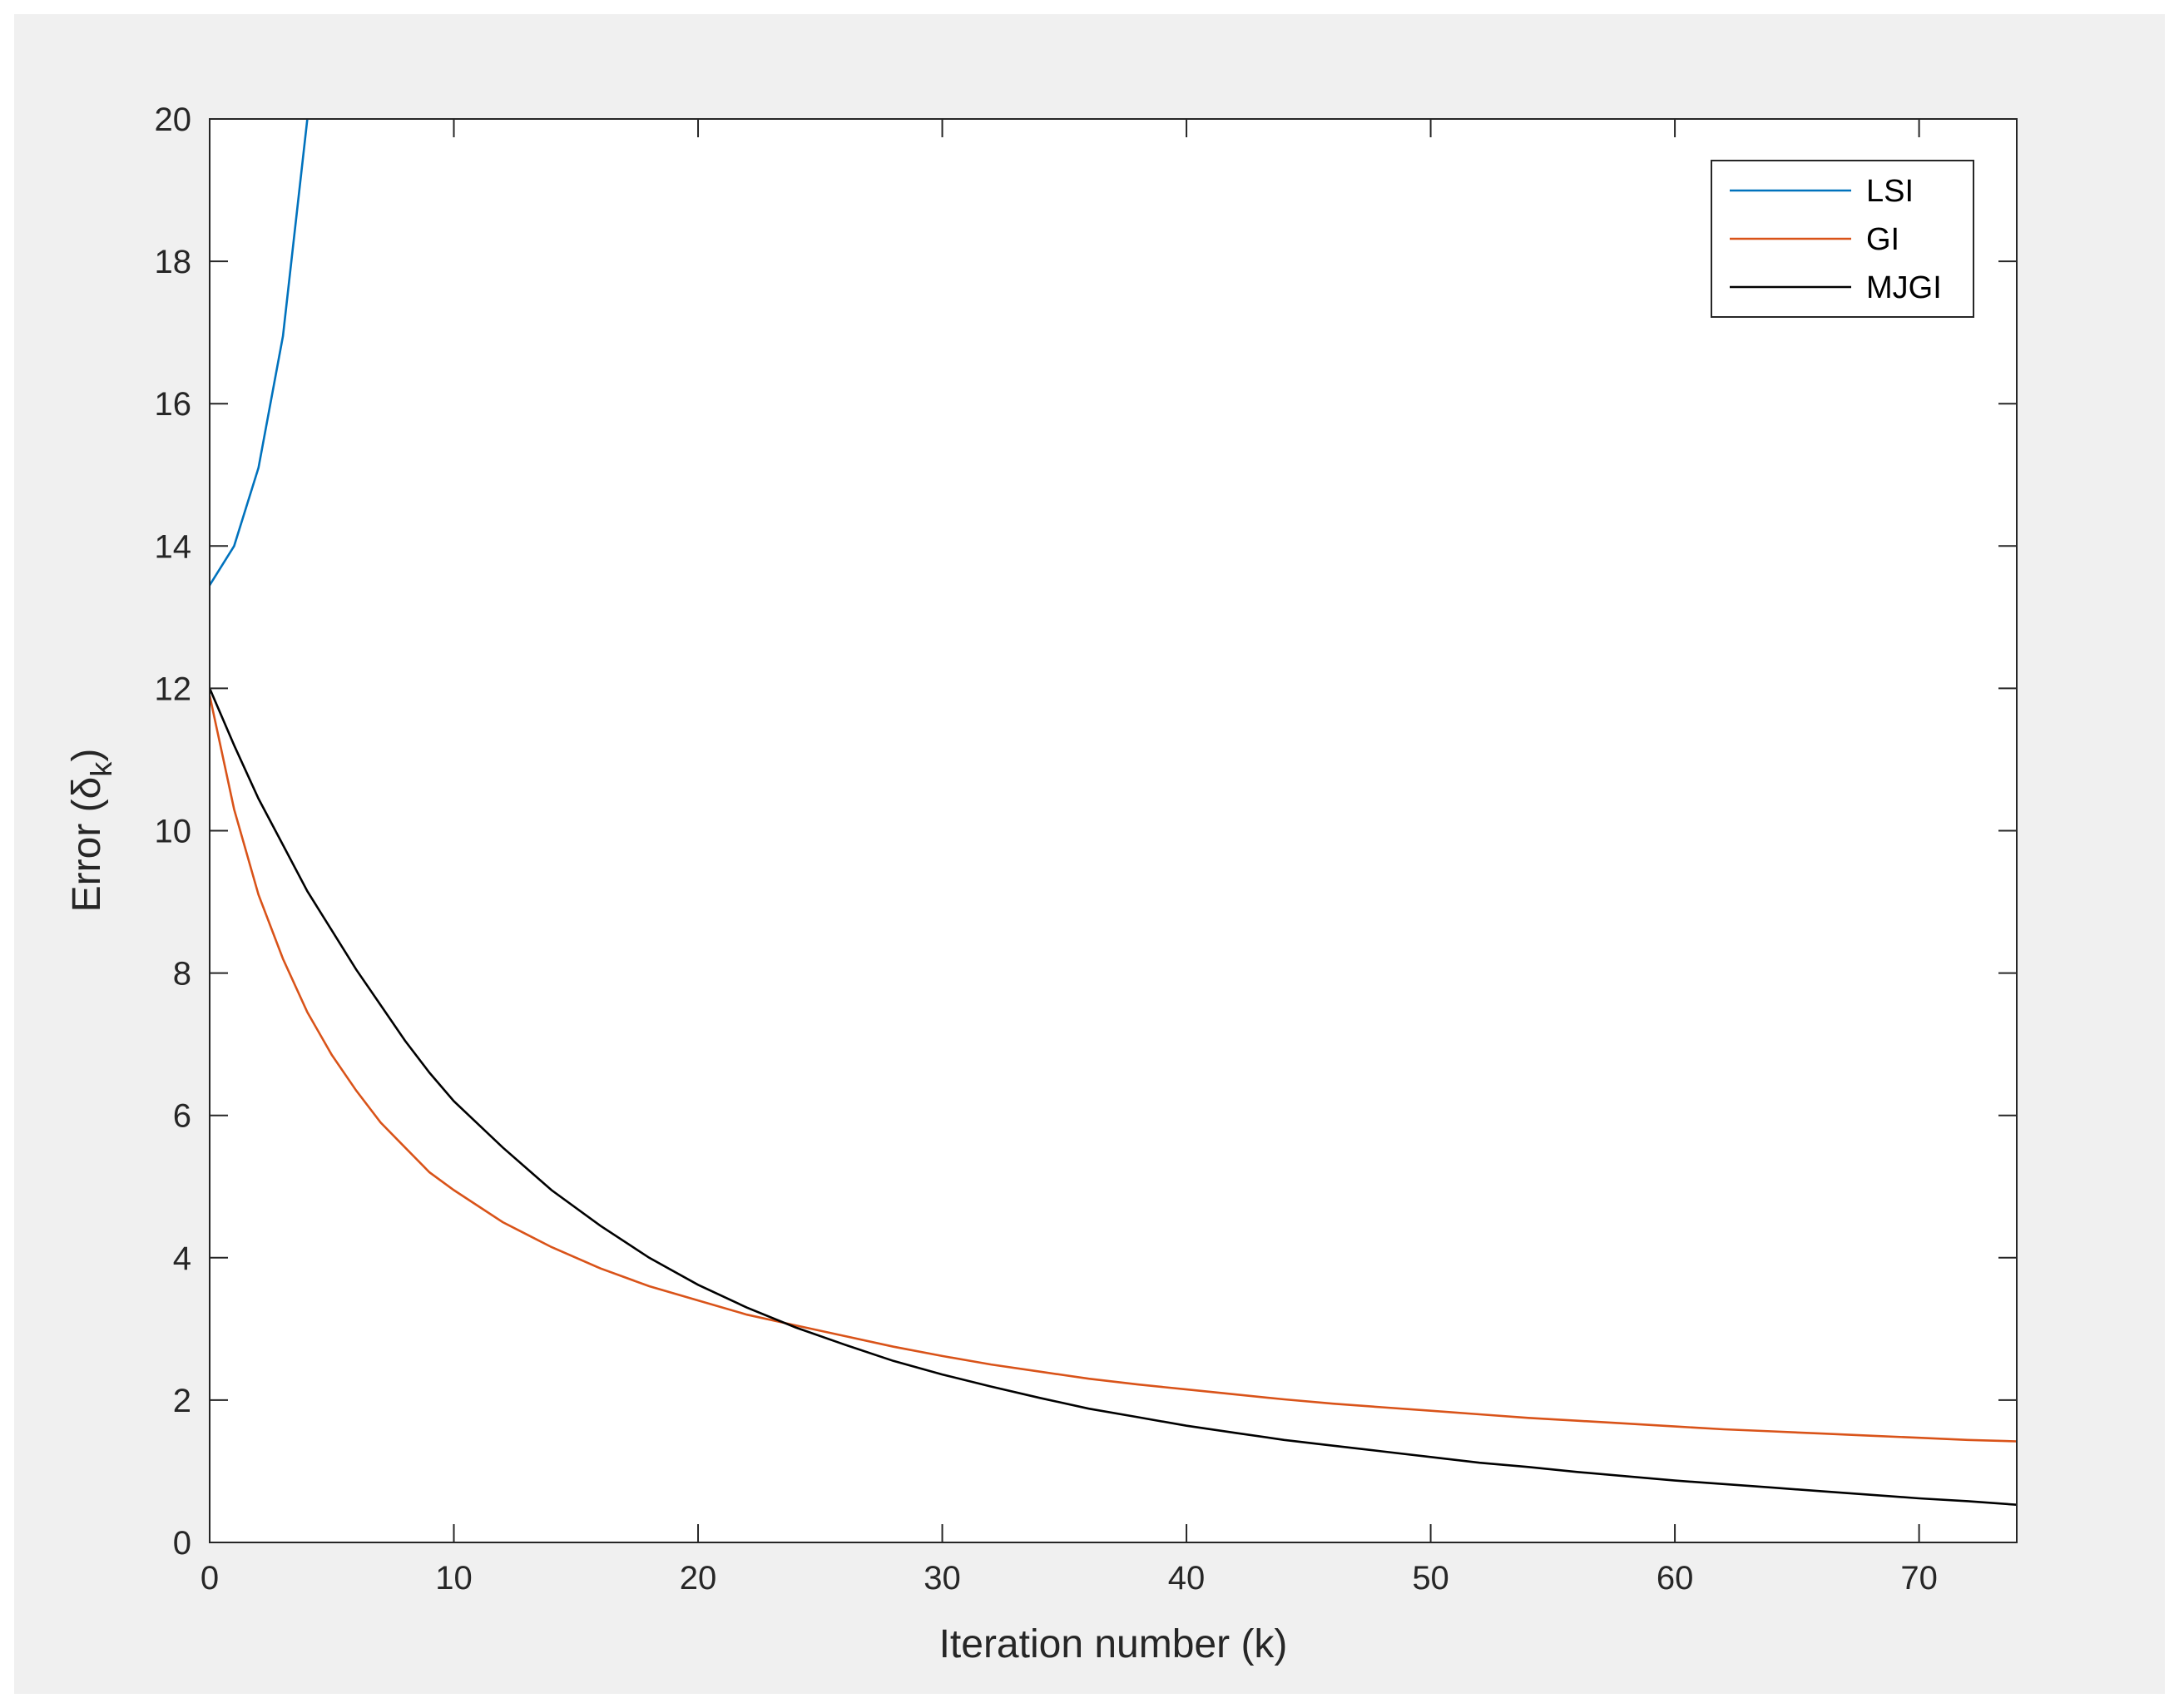 This screenshot has height=1708, width=2179. I want to click on y-tick-label: 20, so click(173, 120).